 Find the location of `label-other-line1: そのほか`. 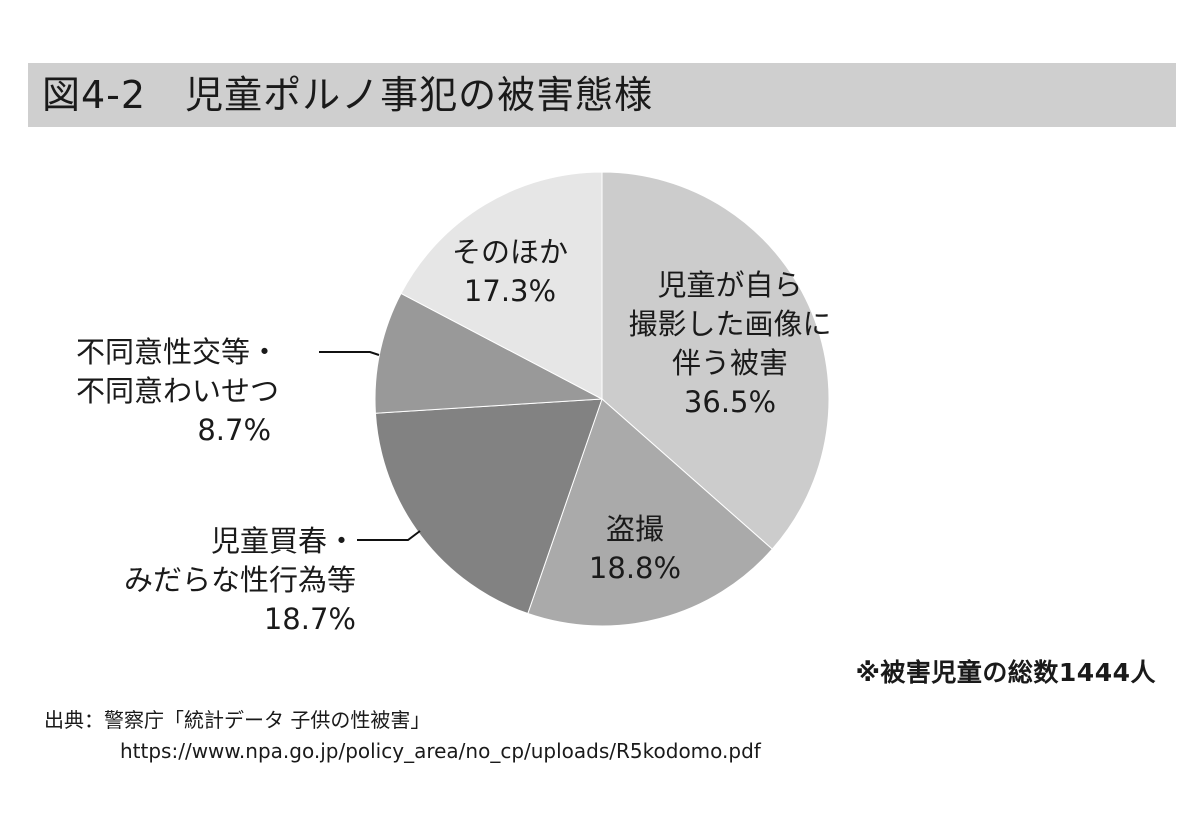

label-other-line1: そのほか is located at coordinates (509, 252).